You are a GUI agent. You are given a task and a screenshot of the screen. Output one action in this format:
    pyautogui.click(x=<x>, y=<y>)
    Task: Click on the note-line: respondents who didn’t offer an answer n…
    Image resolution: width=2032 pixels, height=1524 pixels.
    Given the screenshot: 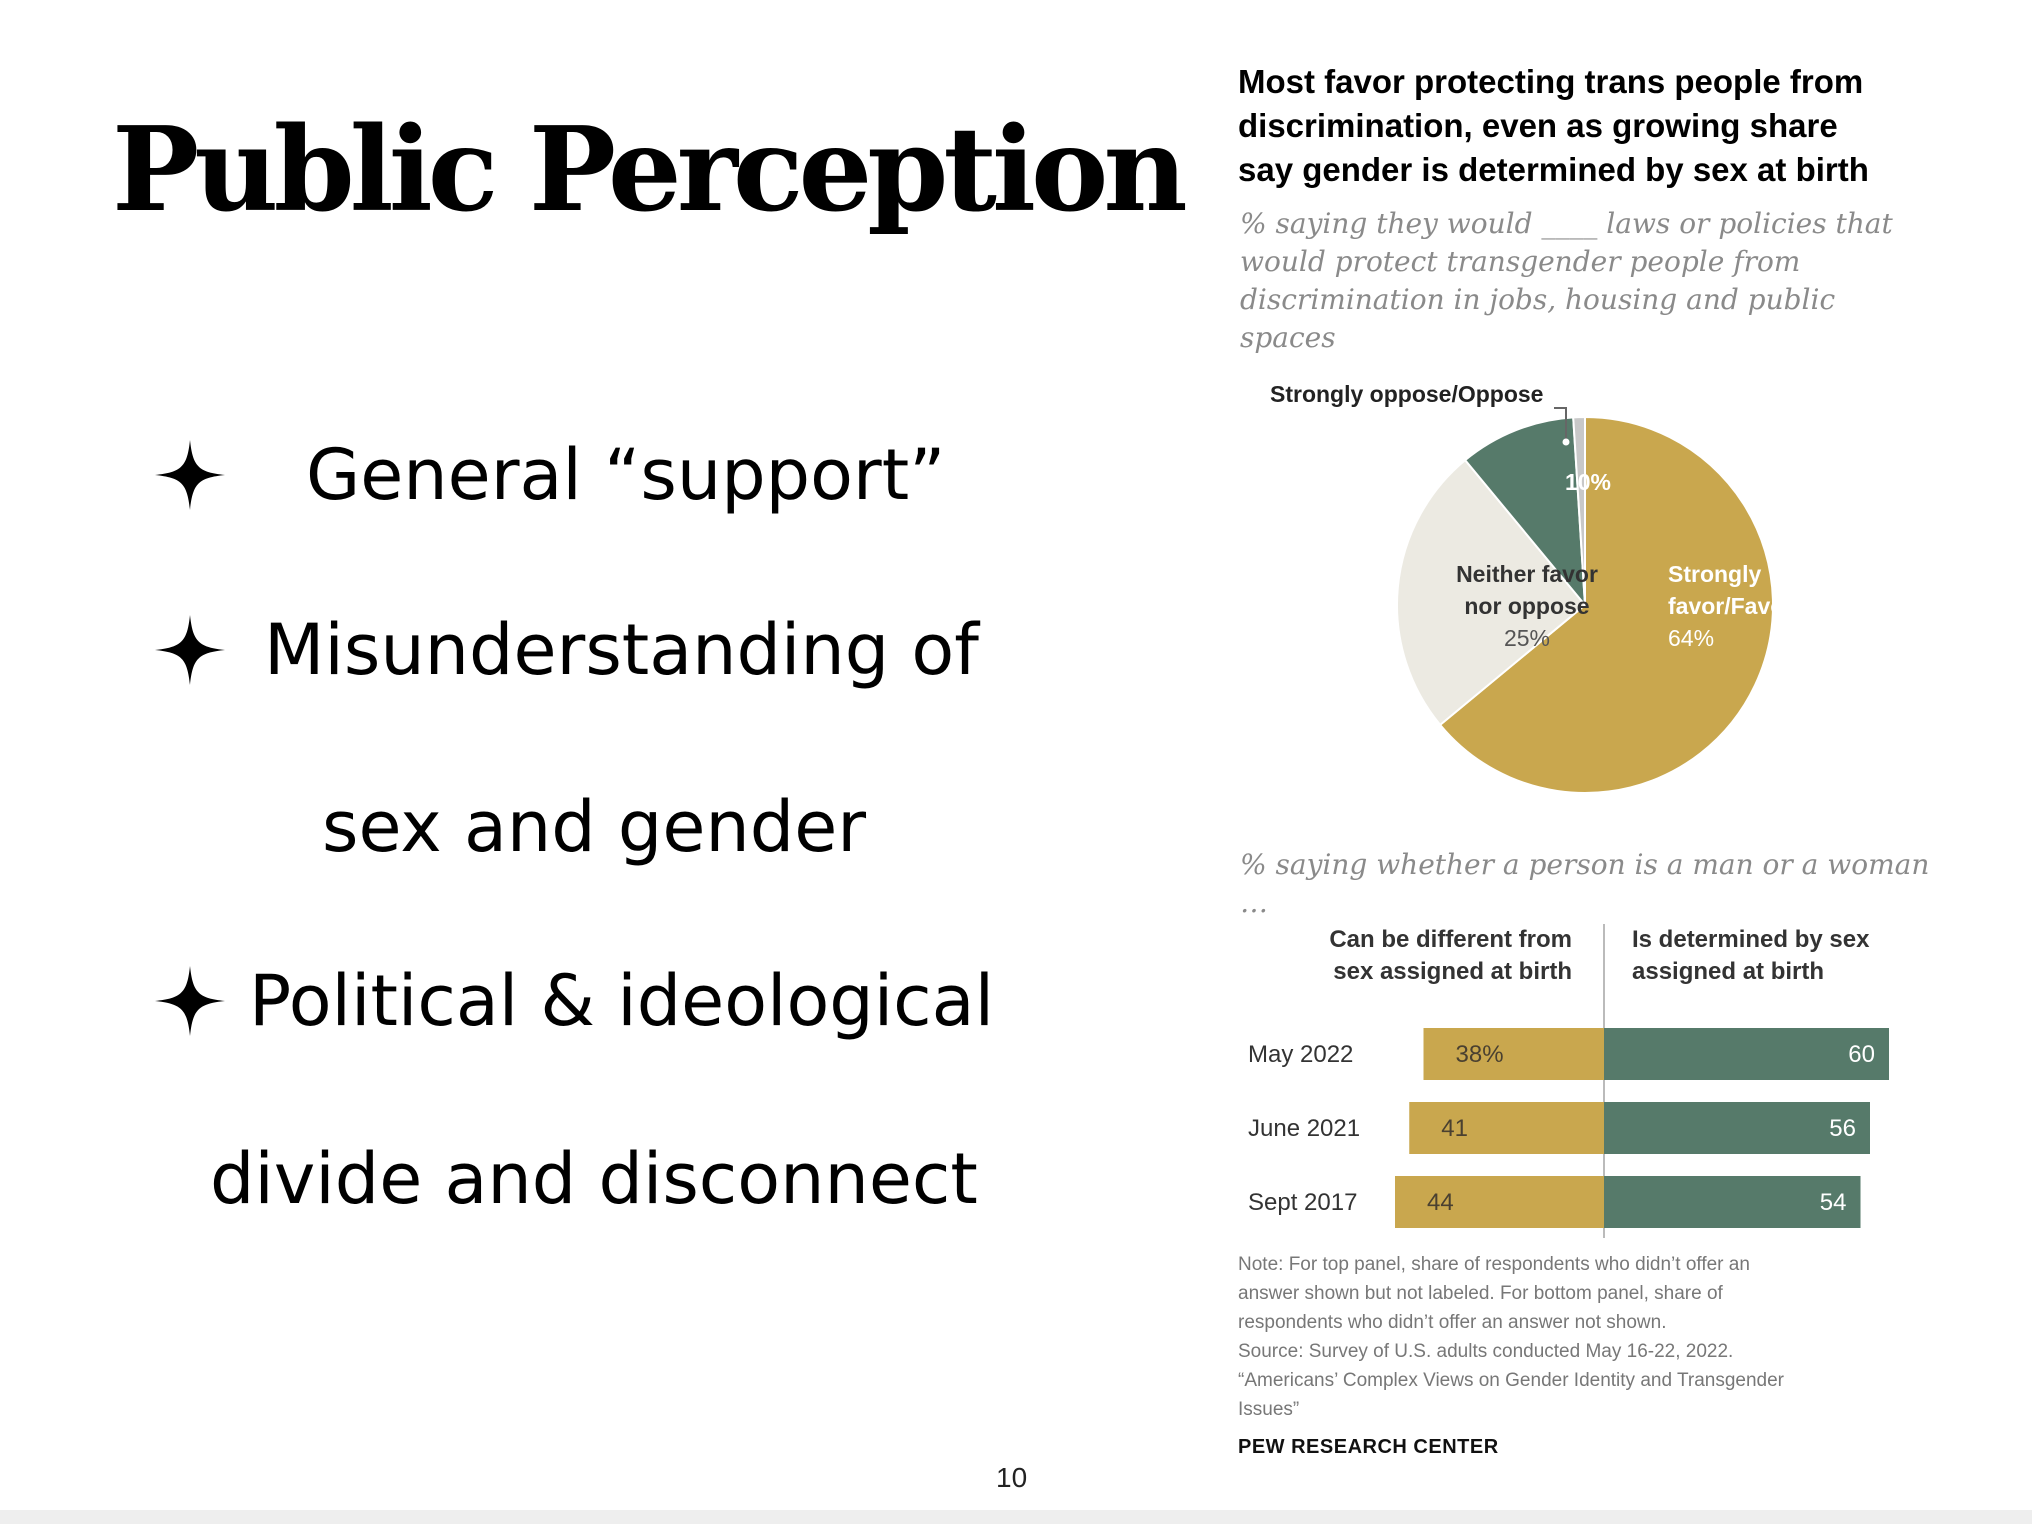 What is the action you would take?
    pyautogui.click(x=1452, y=1322)
    